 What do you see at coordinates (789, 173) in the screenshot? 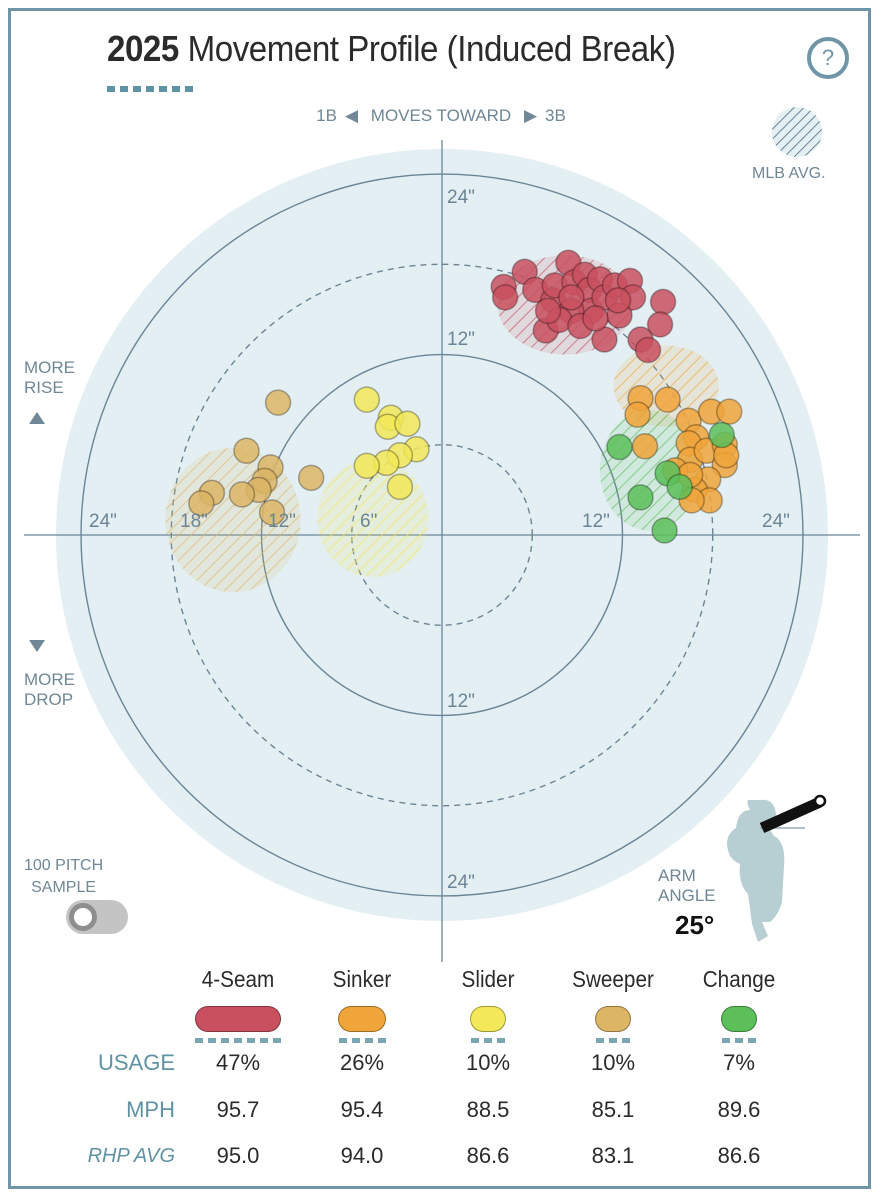
I see `mlb-avg-label: MLB AVG.` at bounding box center [789, 173].